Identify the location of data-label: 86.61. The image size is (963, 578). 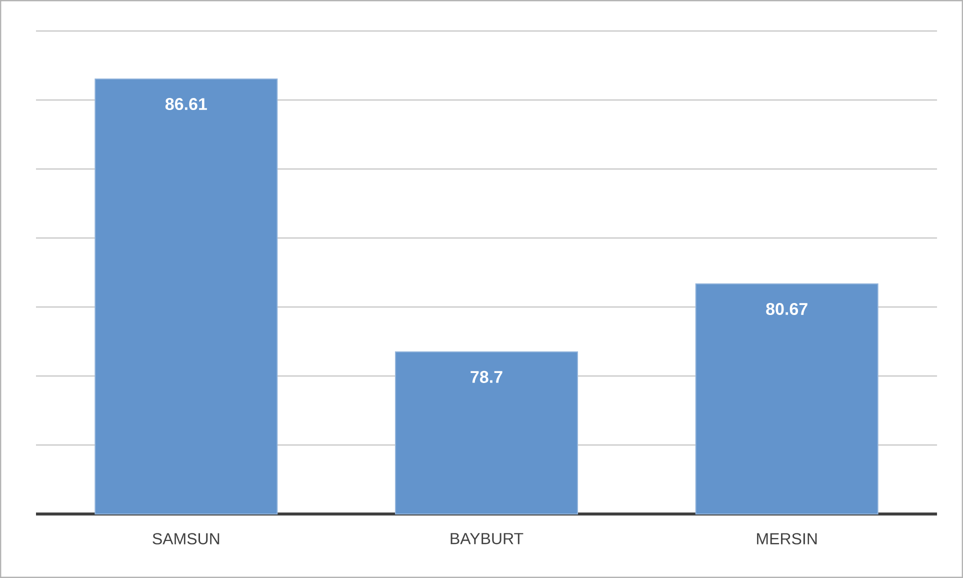
(186, 104).